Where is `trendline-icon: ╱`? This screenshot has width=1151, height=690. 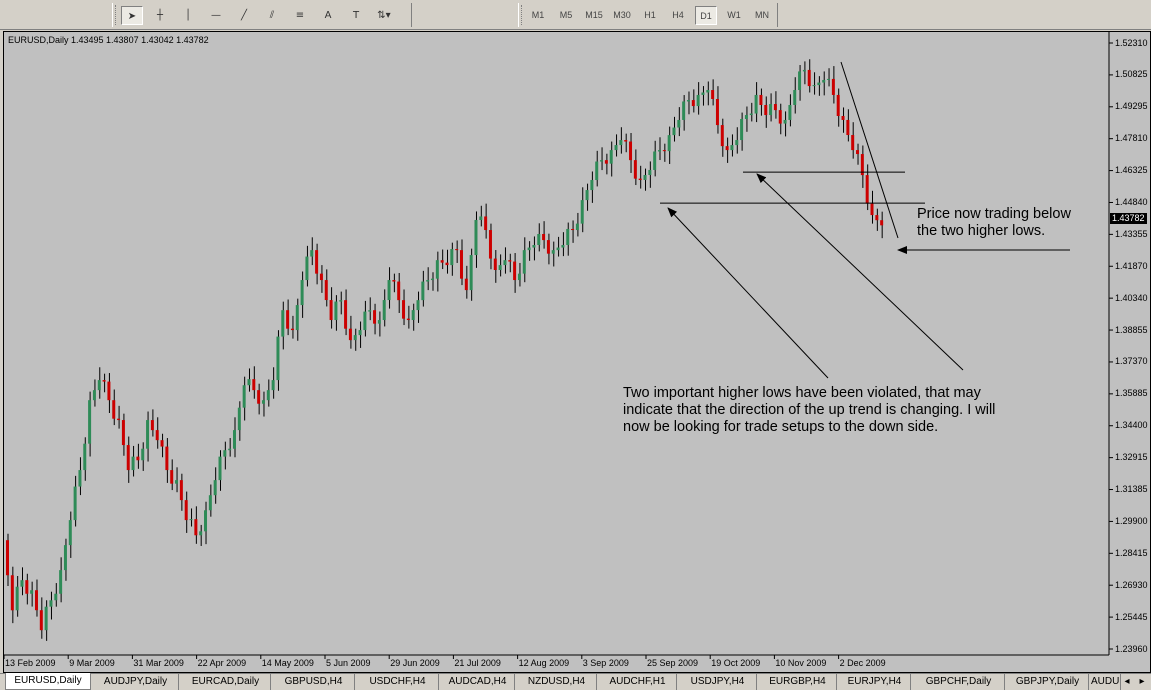
trendline-icon: ╱ is located at coordinates (244, 15).